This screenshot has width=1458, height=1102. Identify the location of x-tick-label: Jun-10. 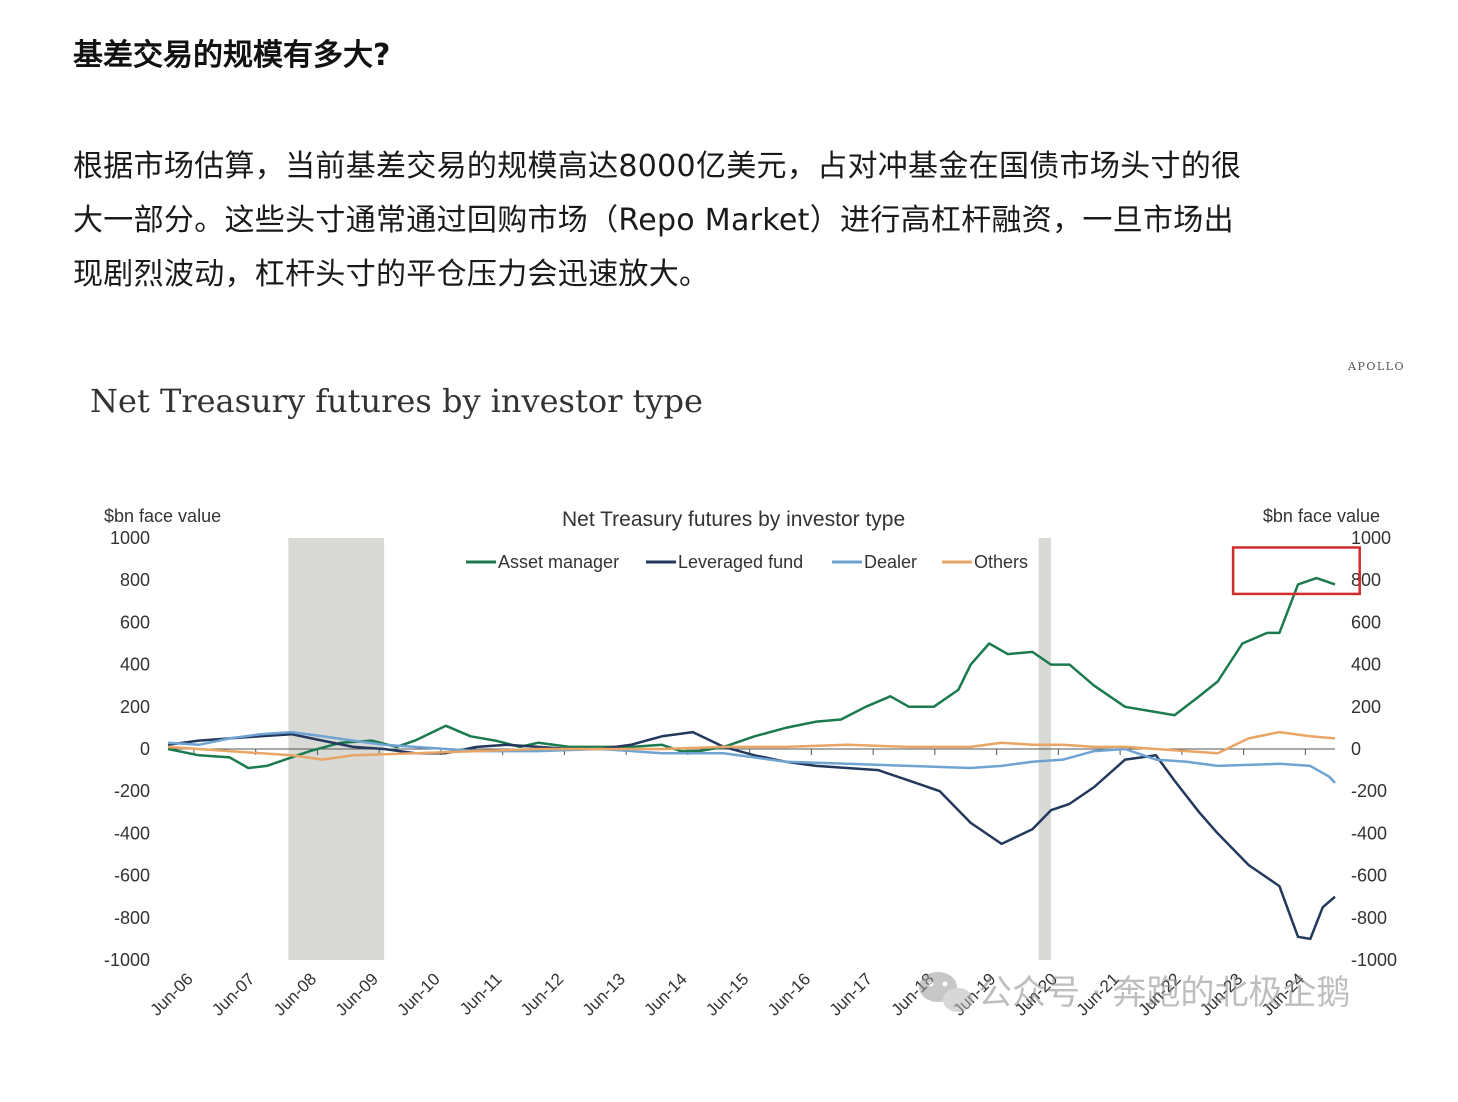
(419, 994).